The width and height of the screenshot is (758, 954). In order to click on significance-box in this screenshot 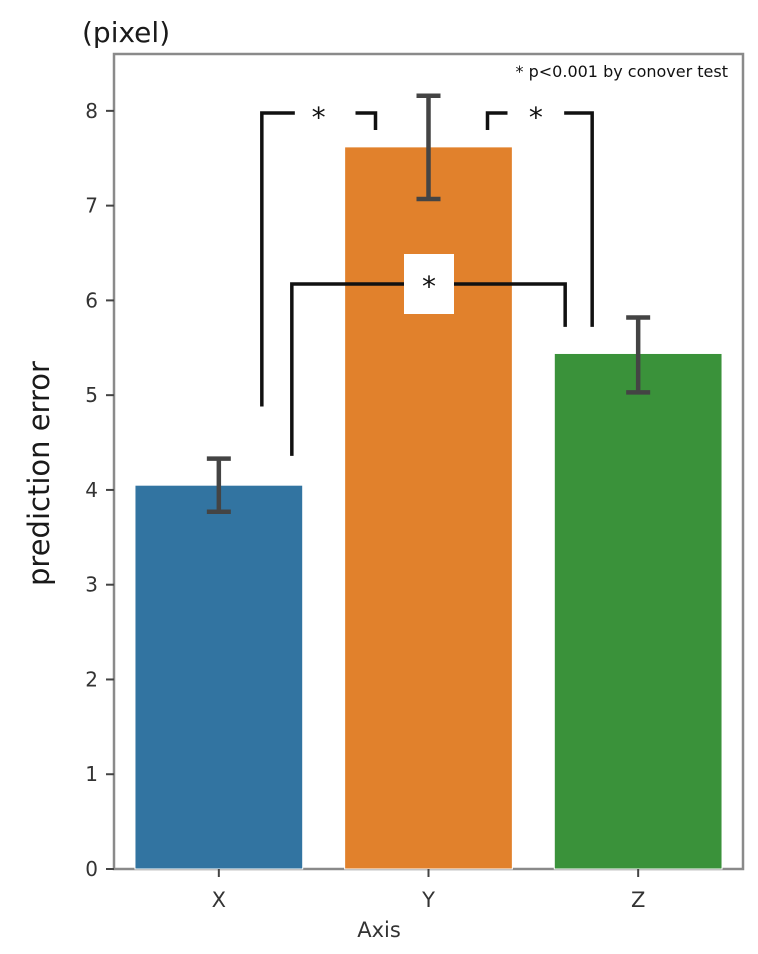, I will do `click(429, 284)`.